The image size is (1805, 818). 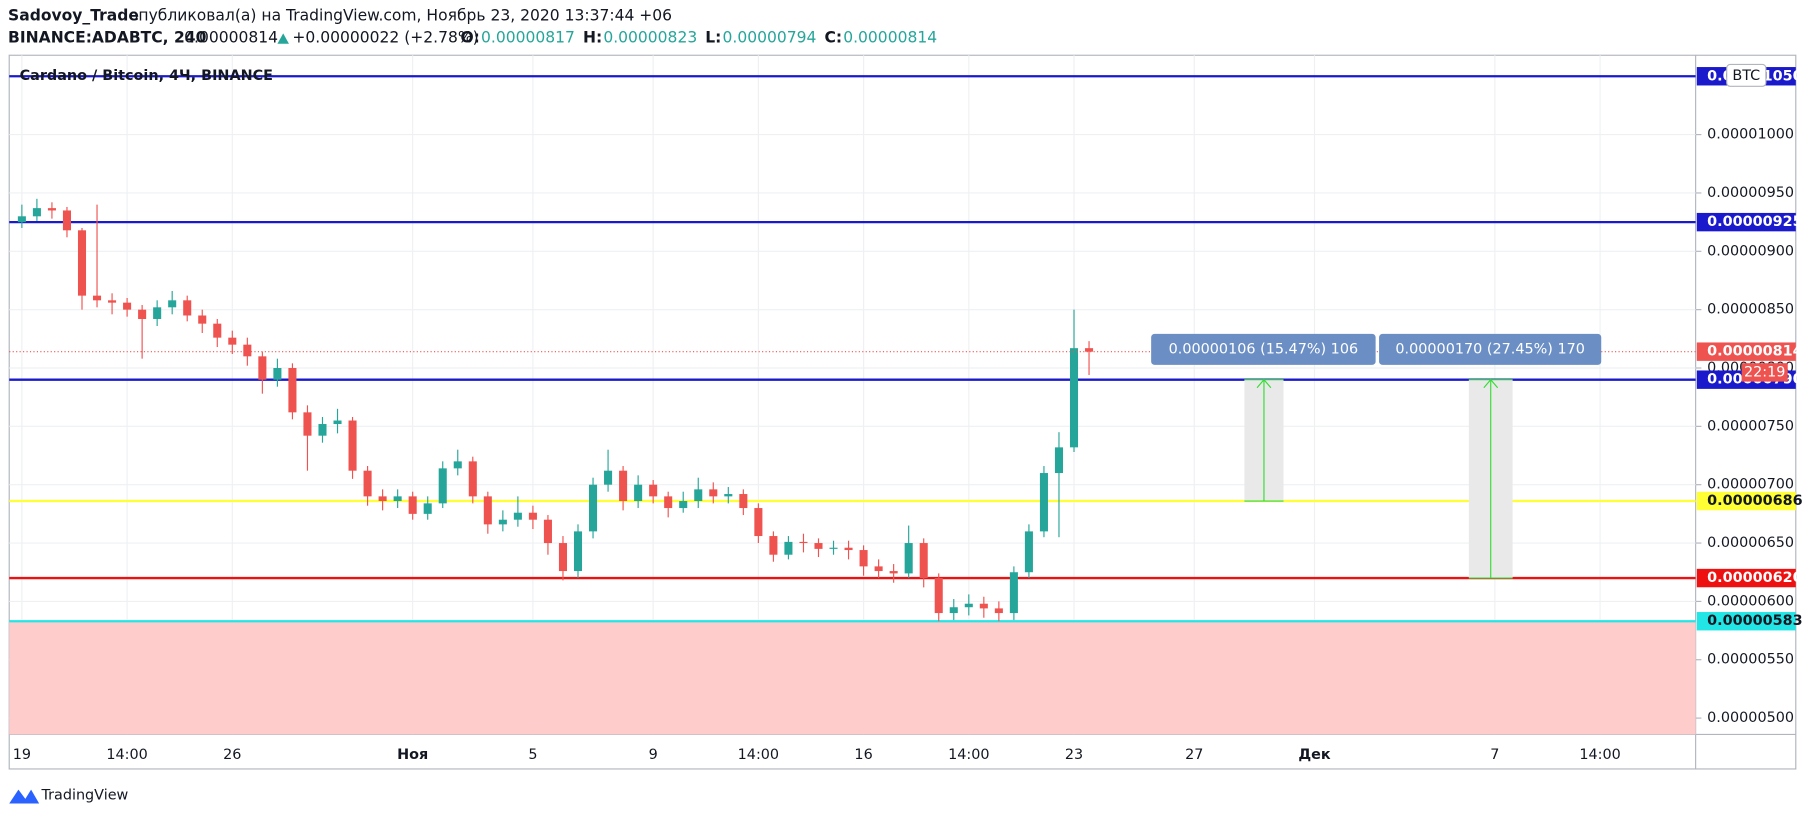 I want to click on ohlc-key: C:, so click(x=833, y=37).